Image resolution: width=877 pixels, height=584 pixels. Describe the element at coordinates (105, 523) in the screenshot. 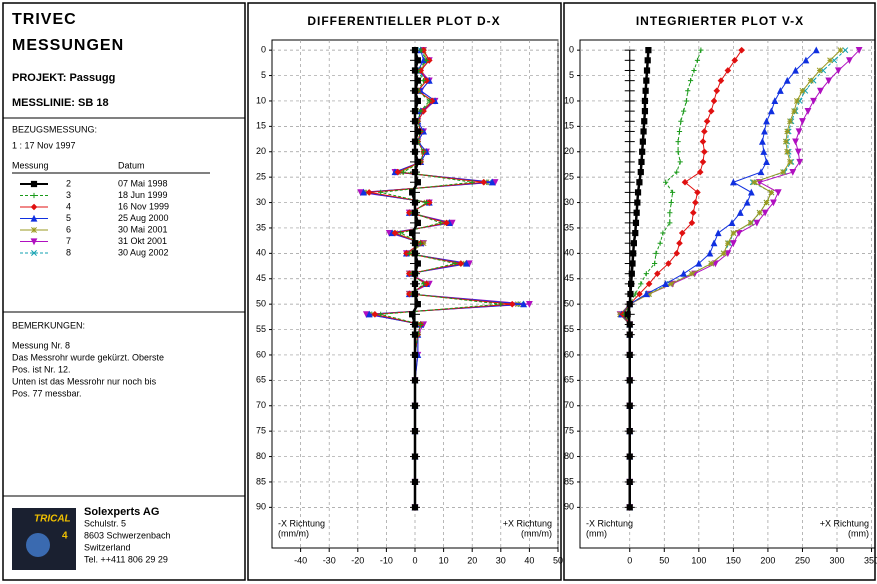

I see `company-line: Schulstr. 5` at that location.